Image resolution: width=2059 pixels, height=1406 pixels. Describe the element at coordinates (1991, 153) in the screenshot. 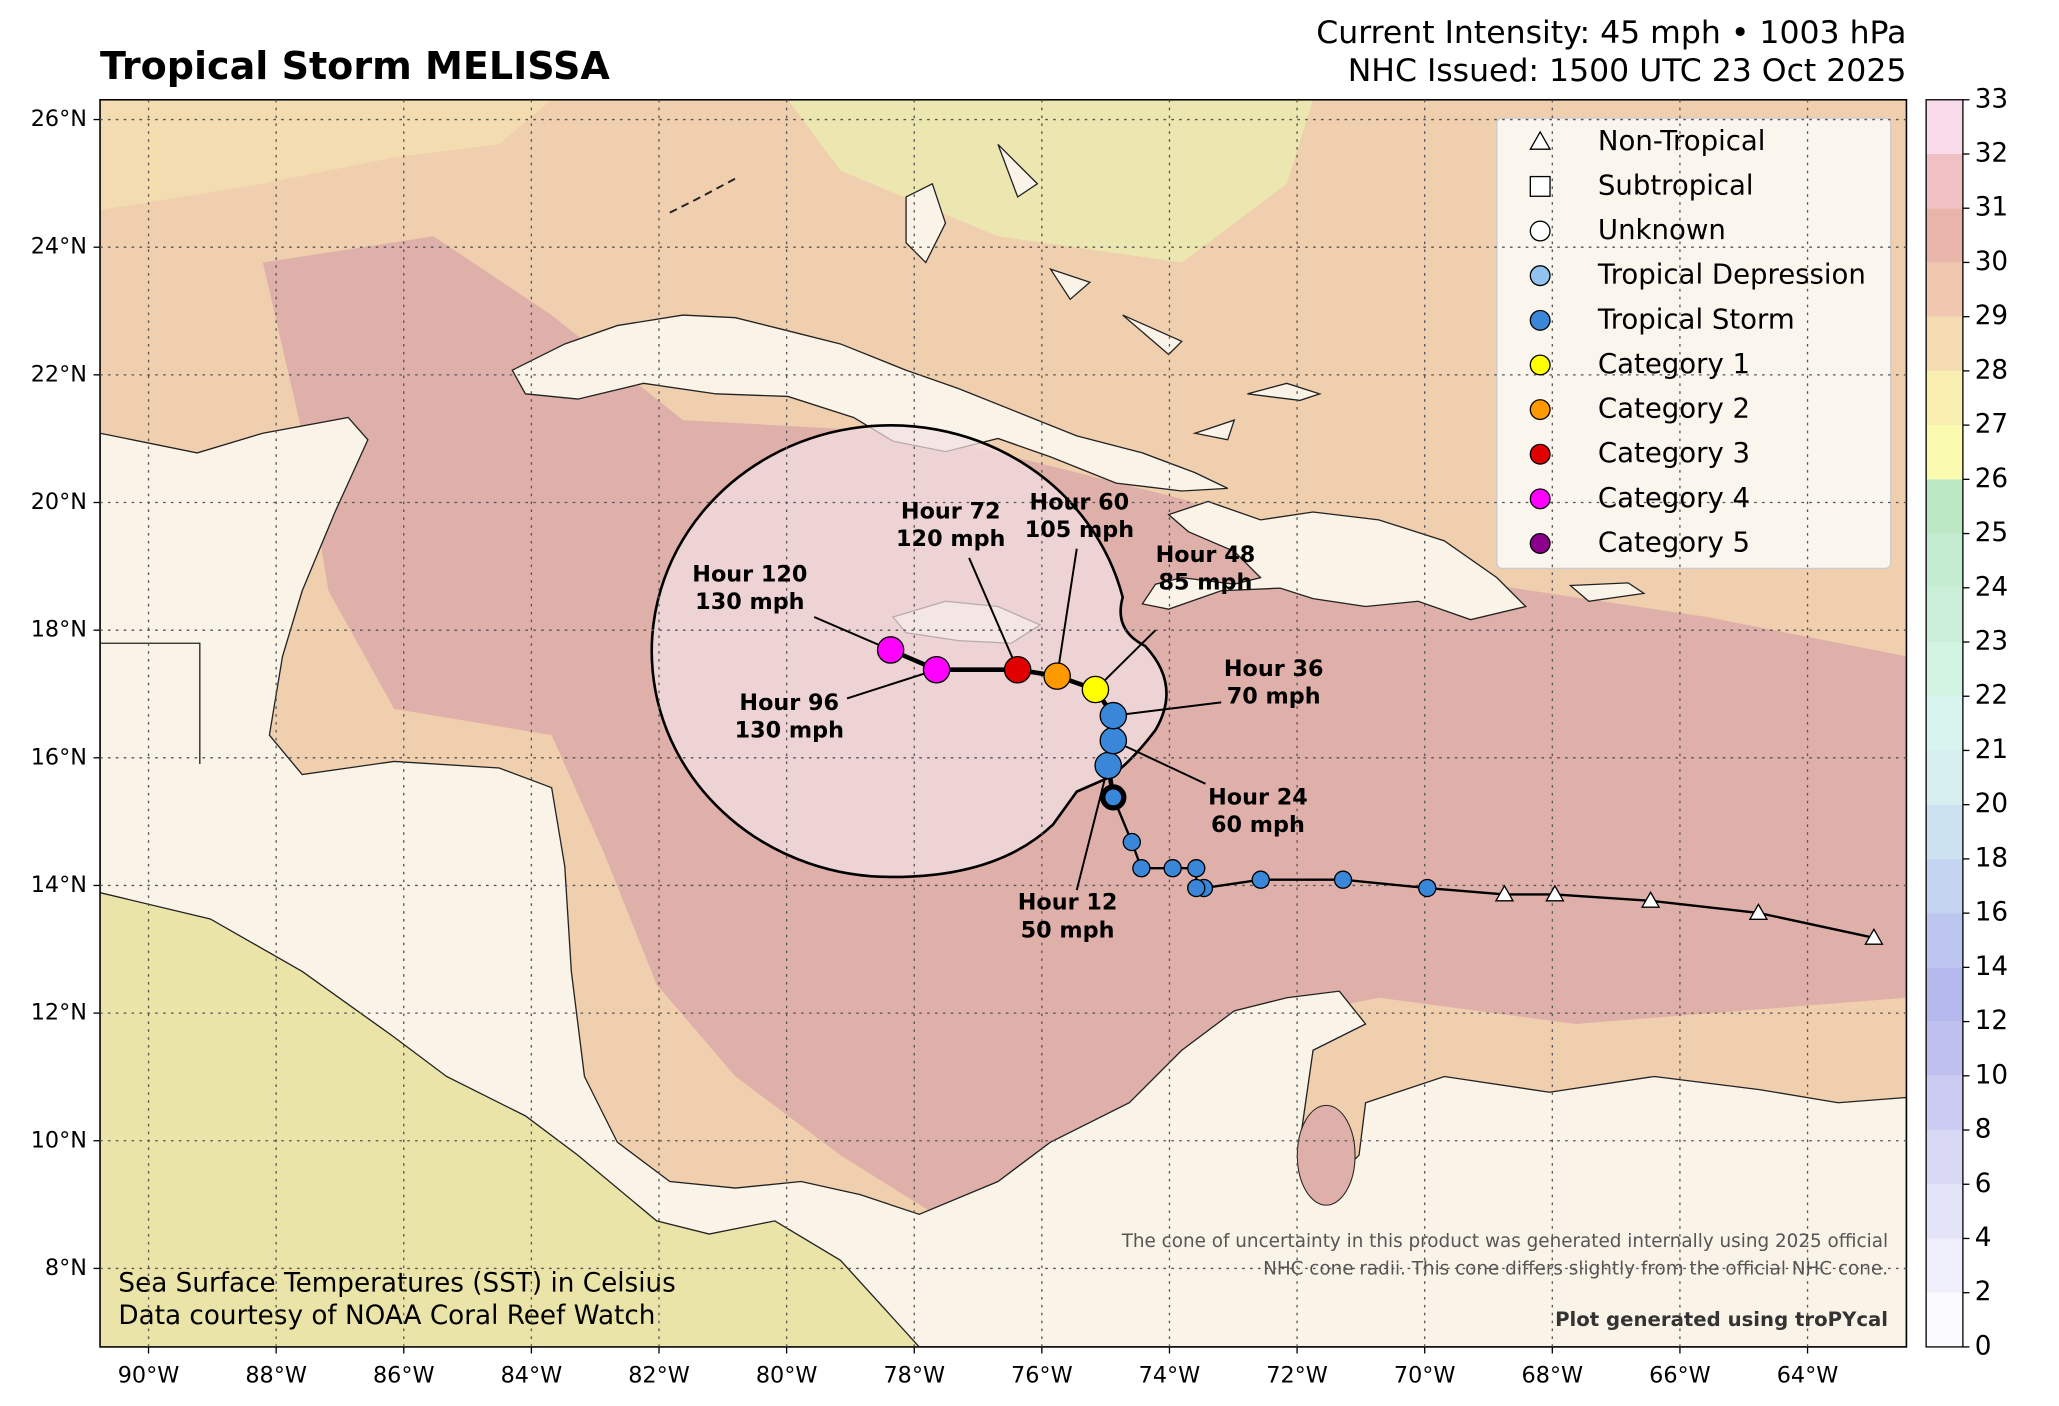

I see `colorbar-label: 32` at that location.